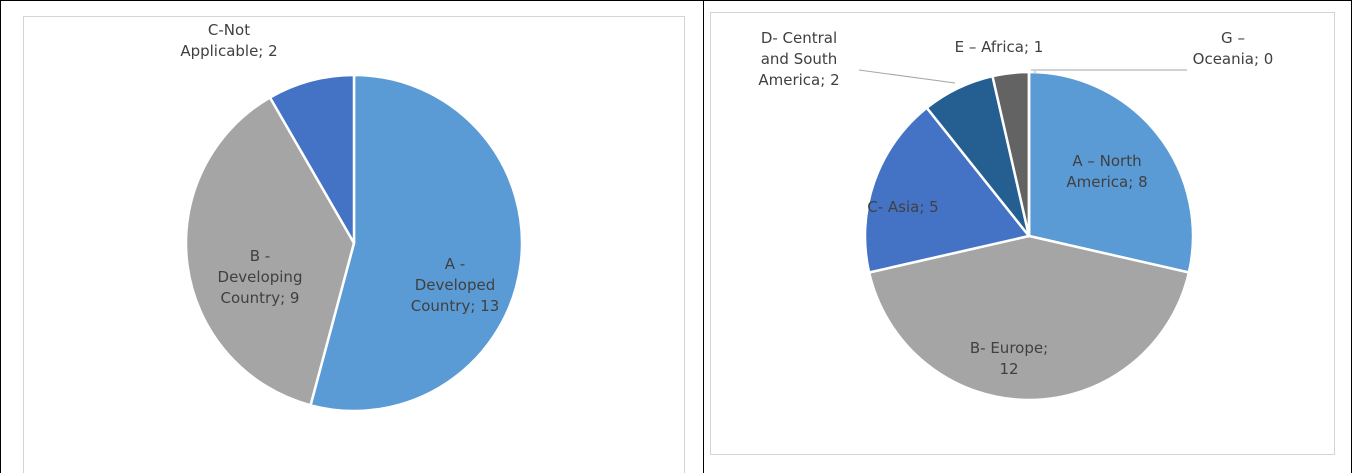 This screenshot has height=474, width=1353. Describe the element at coordinates (260, 277) in the screenshot. I see `data-label: B -Developing Country; 9` at that location.